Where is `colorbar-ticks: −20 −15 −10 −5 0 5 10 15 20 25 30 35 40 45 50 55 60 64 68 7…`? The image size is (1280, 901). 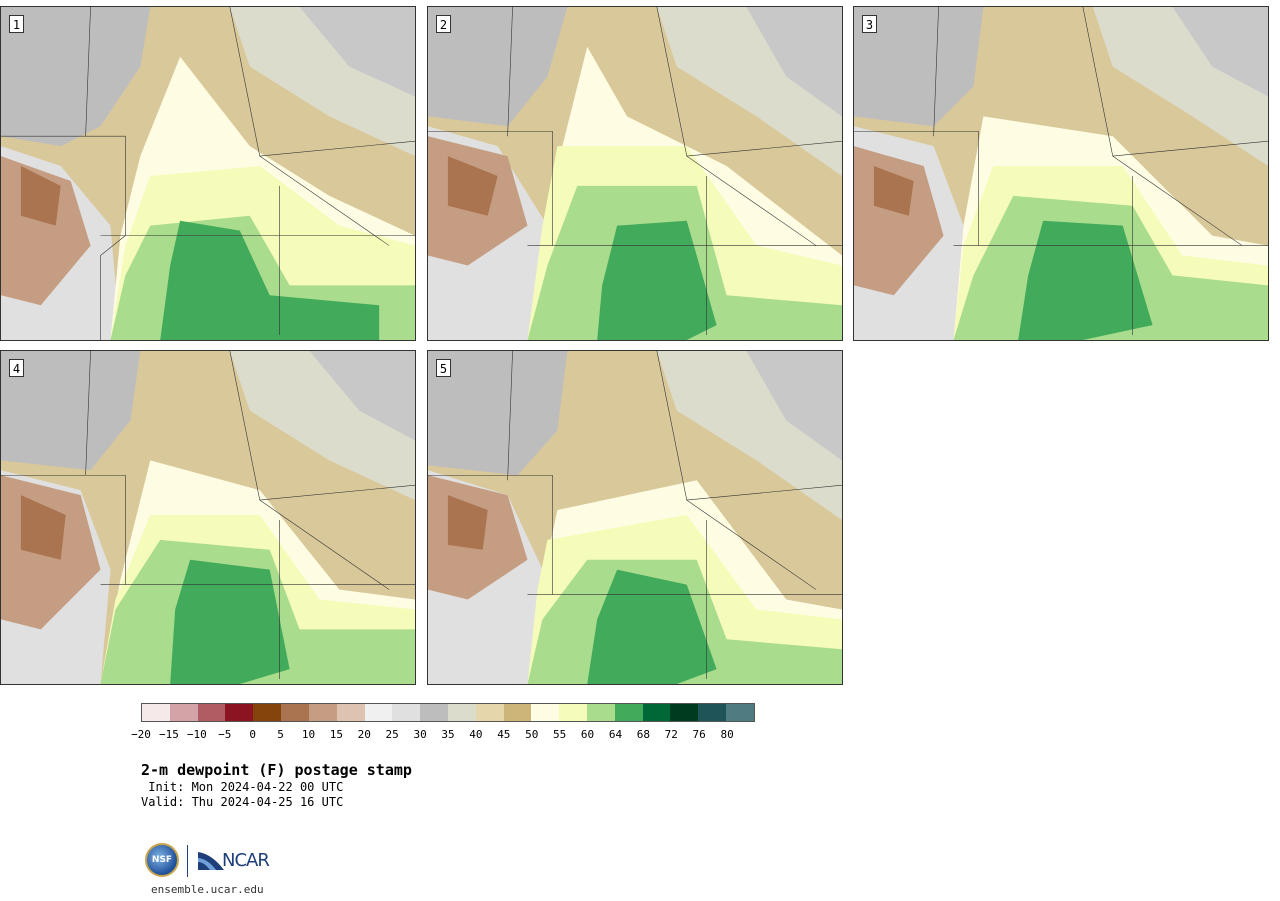 colorbar-ticks: −20 −15 −10 −5 0 5 10 15 20 25 30 35 40 45 50 55 60 64 68 7… is located at coordinates (443, 735).